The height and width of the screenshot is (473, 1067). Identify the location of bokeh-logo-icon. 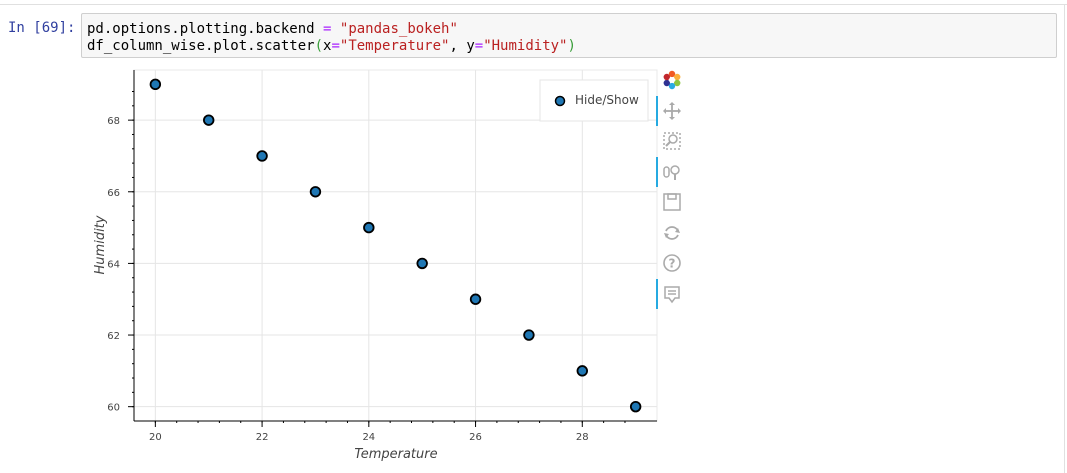
(672, 80).